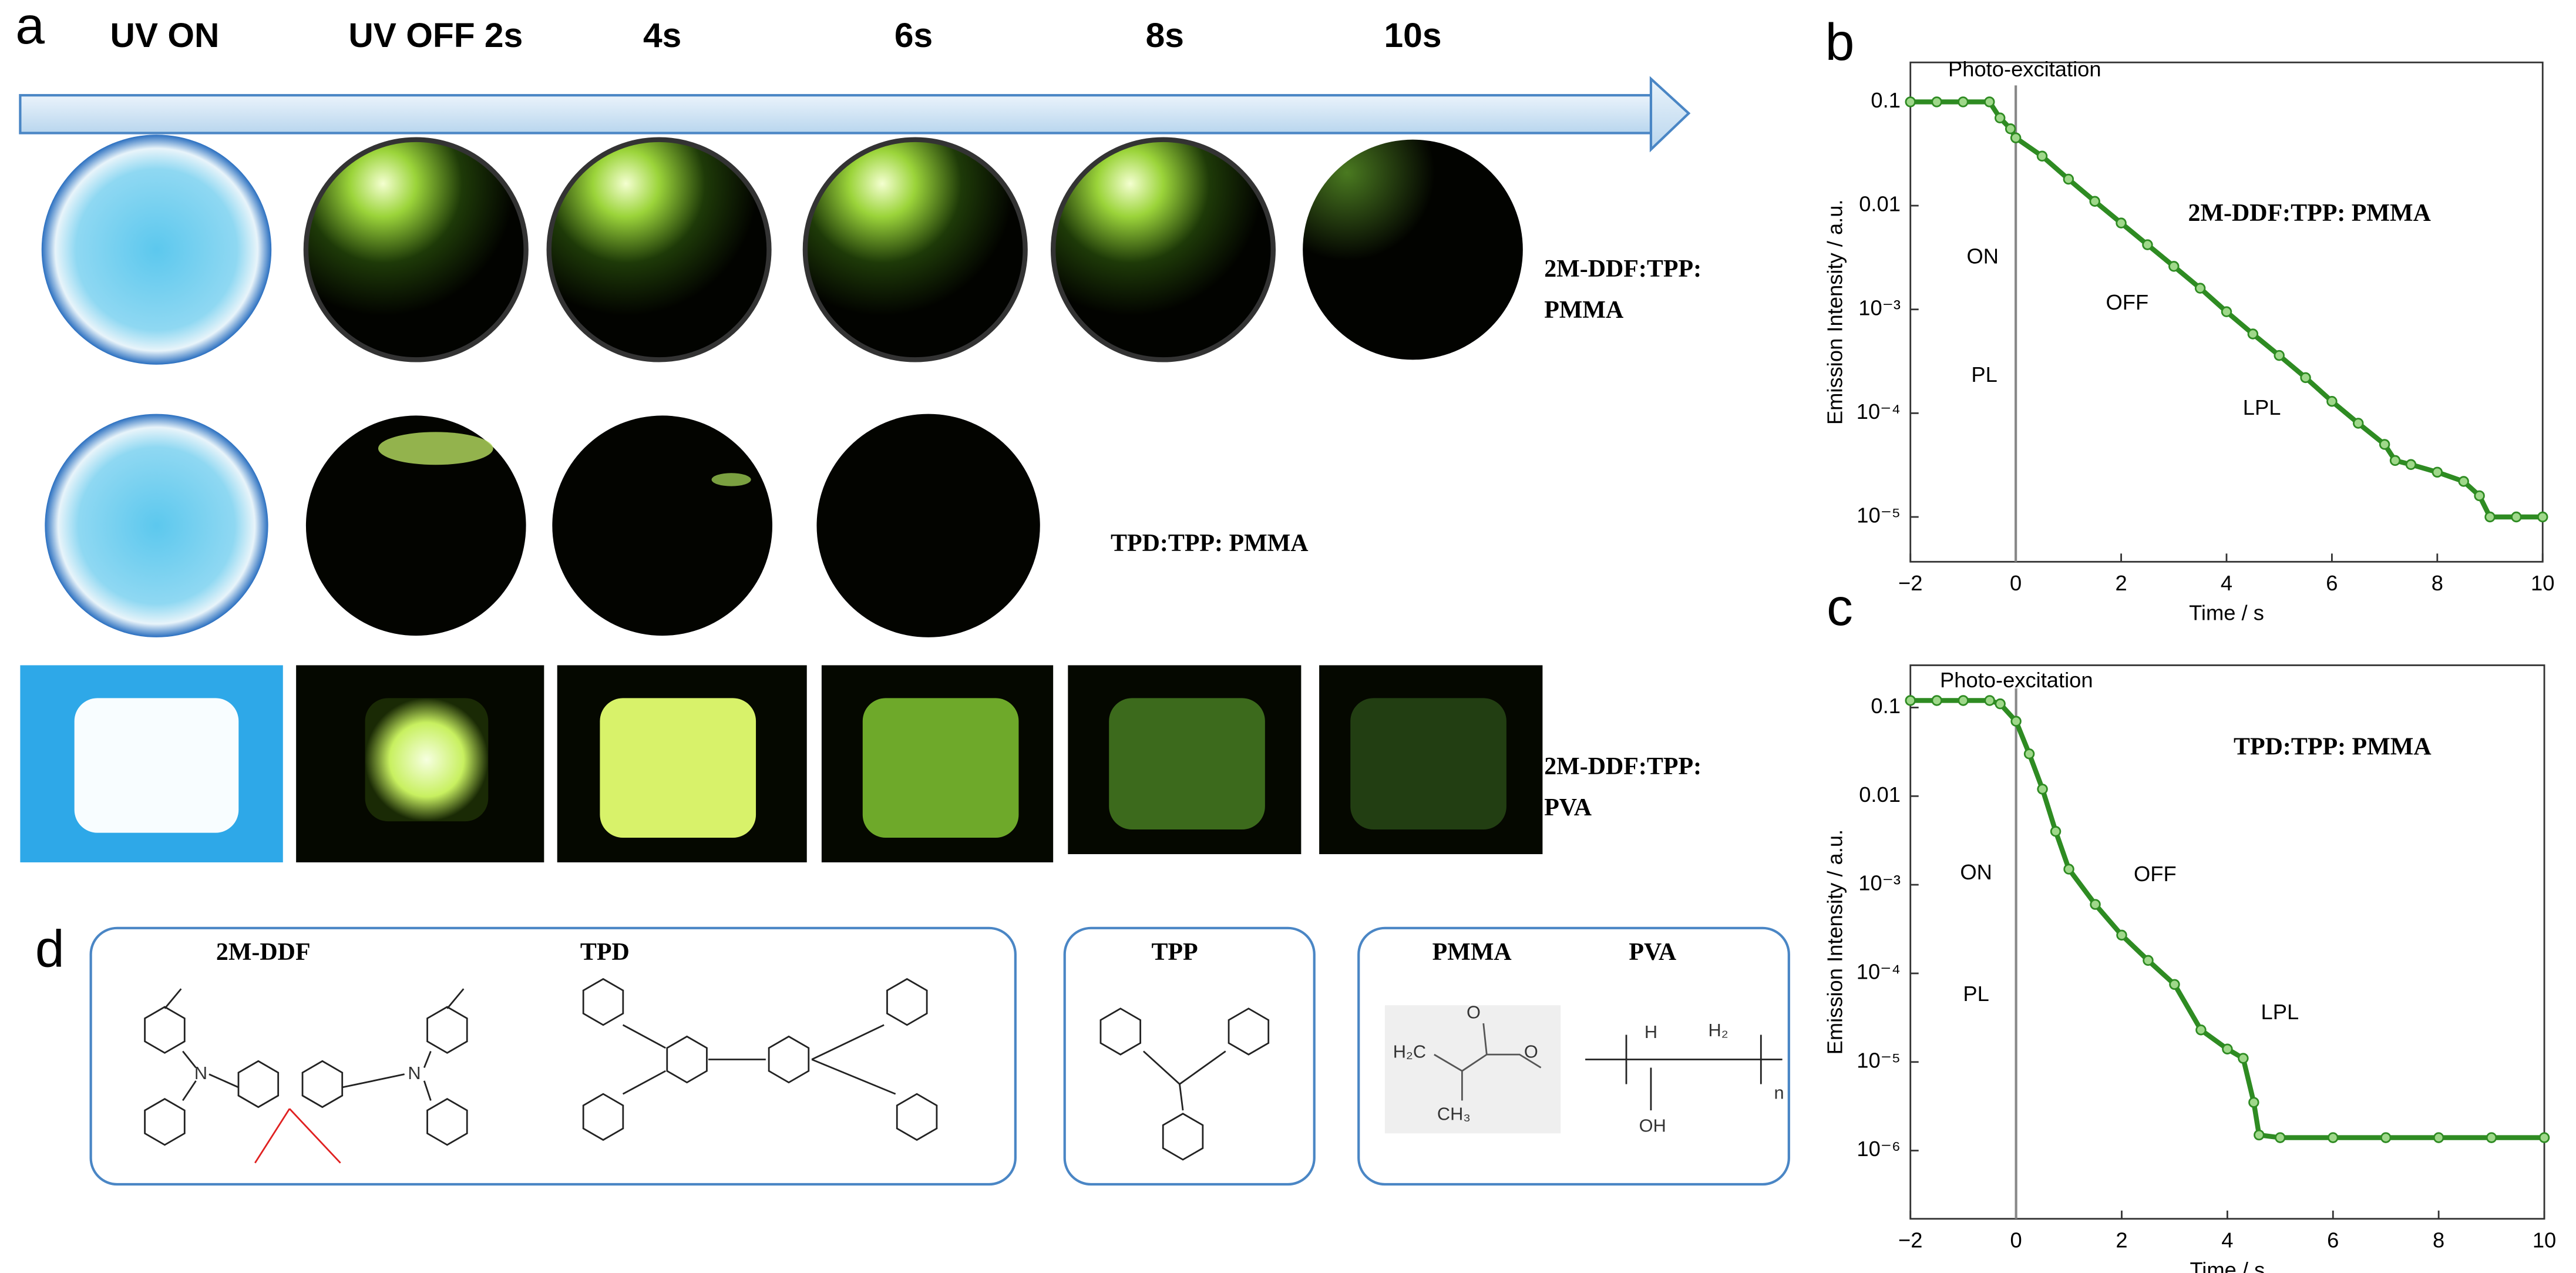 The image size is (2576, 1273). I want to click on sample-label: TPD:TPP: PMMA, so click(1210, 543).